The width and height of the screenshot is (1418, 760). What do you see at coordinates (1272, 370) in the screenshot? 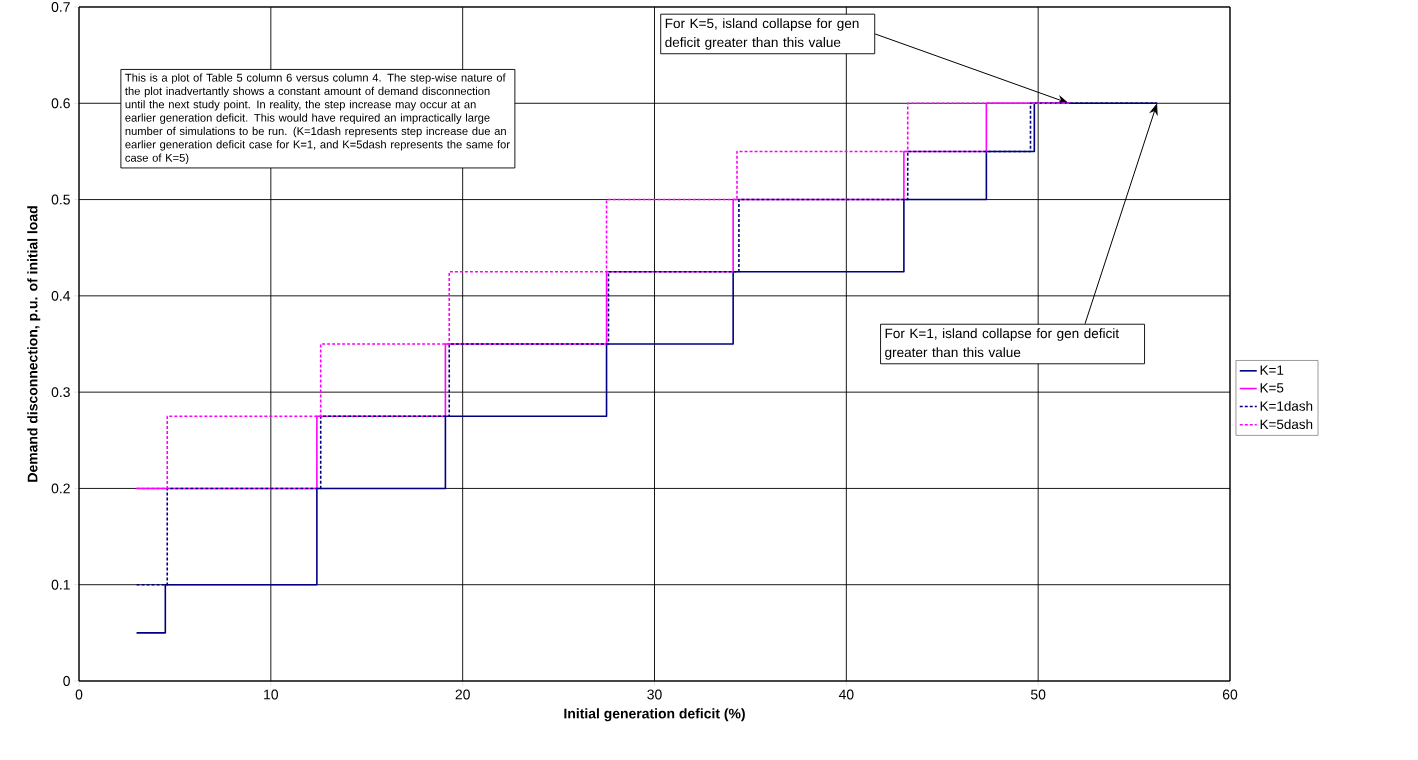
I see `legend-label: K=1` at bounding box center [1272, 370].